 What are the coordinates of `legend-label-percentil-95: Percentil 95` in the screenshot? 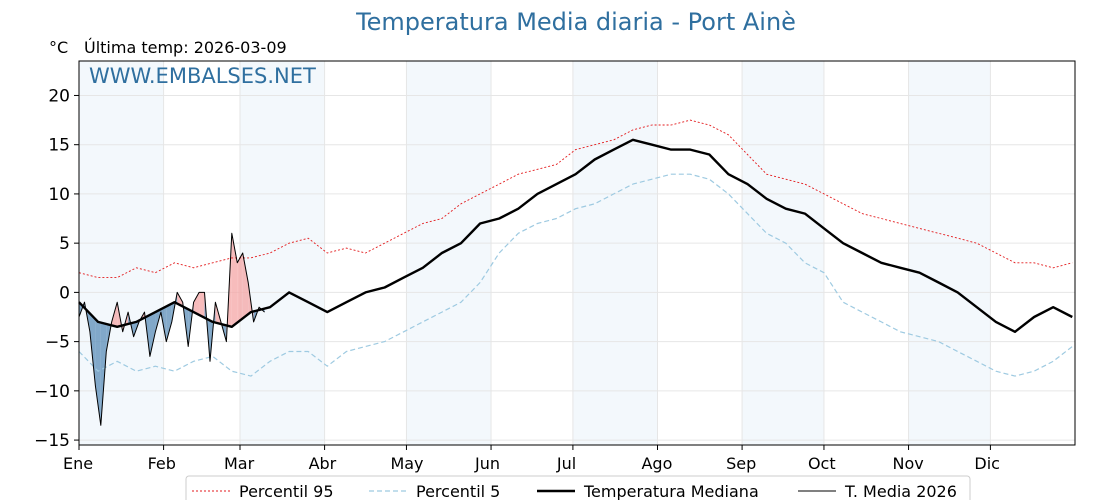 It's located at (286, 491).